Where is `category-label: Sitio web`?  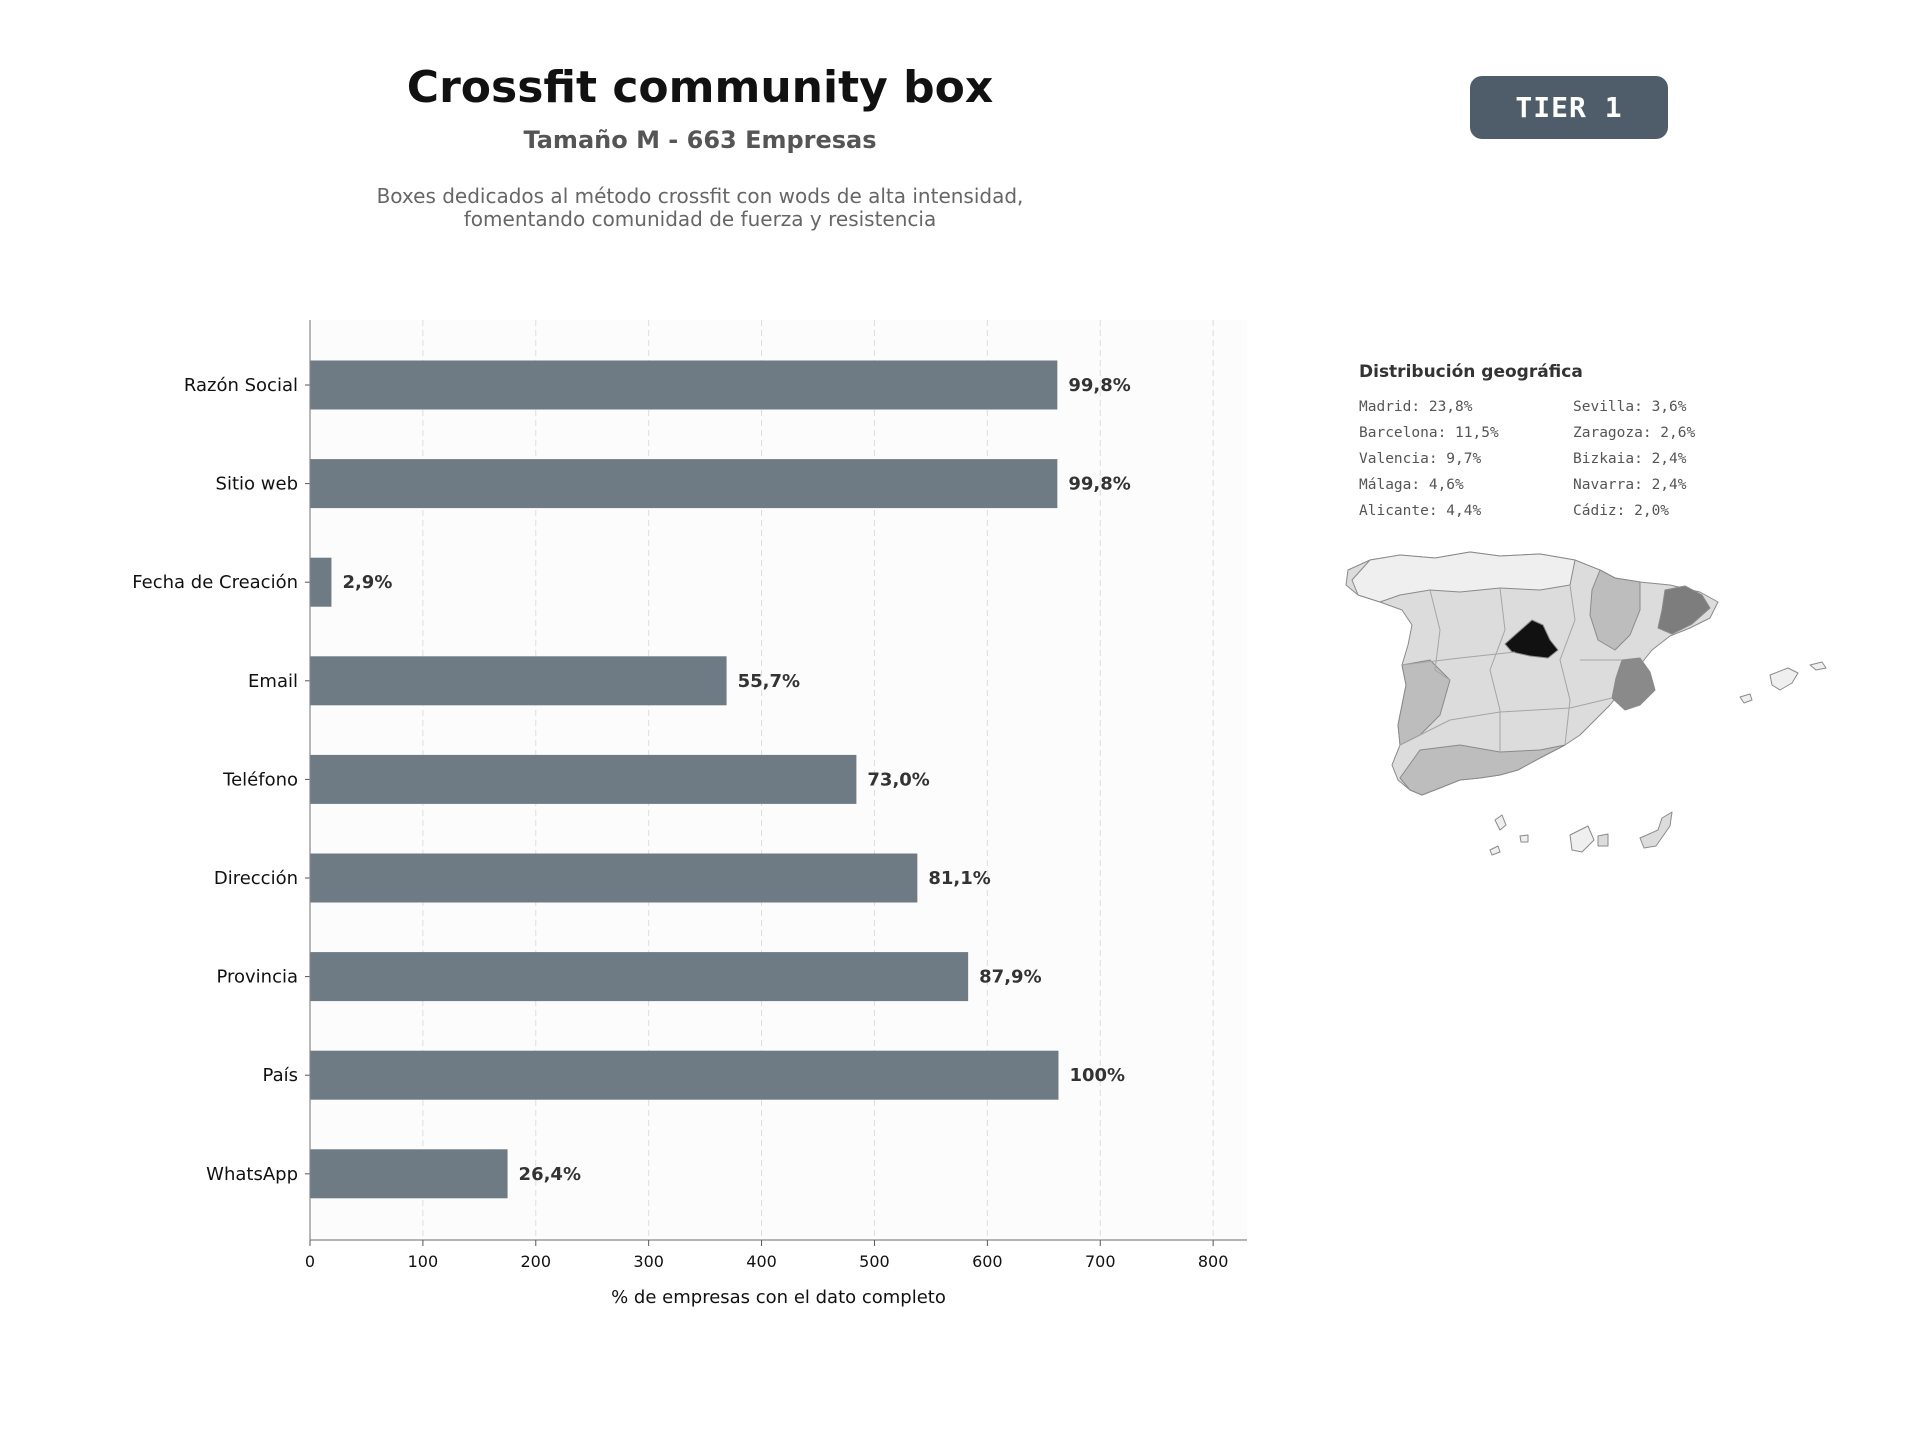 category-label: Sitio web is located at coordinates (257, 484).